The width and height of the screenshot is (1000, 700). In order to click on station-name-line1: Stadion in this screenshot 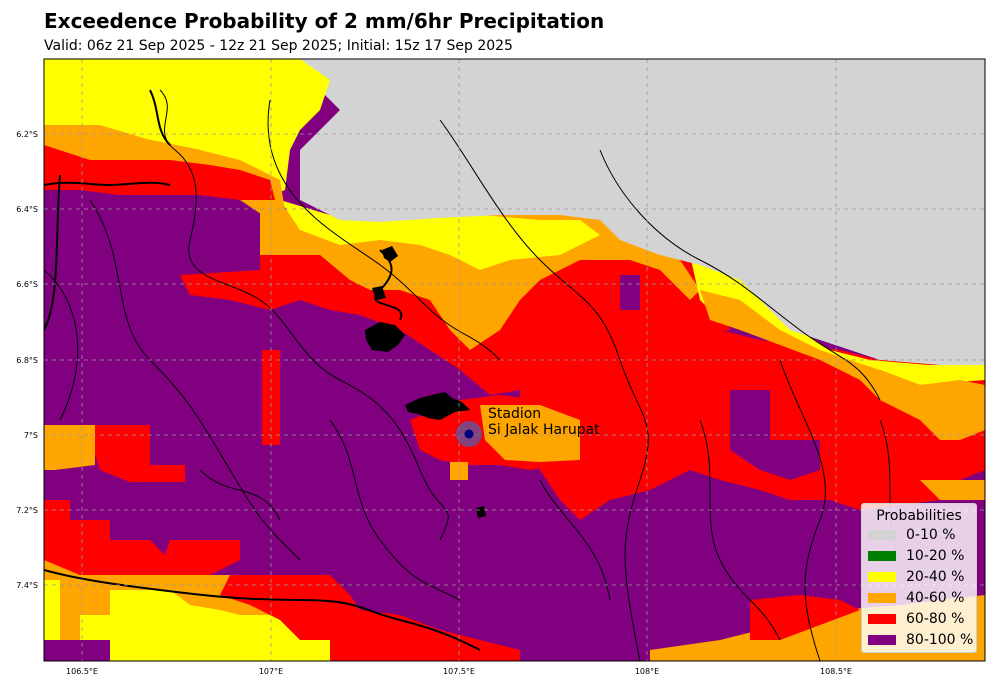, I will do `click(514, 414)`.